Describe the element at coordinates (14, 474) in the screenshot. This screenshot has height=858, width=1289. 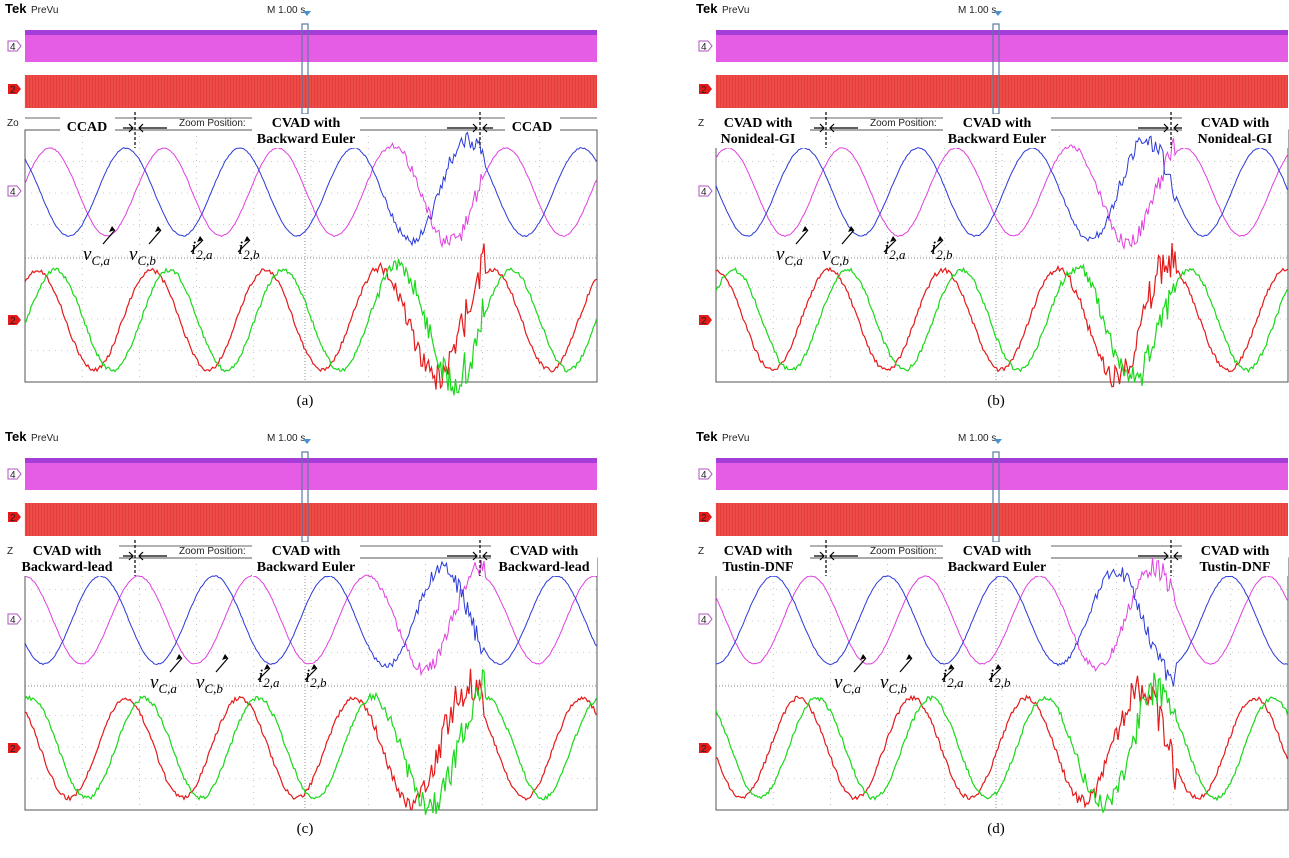
I see `ch4-overview-marker-icon` at that location.